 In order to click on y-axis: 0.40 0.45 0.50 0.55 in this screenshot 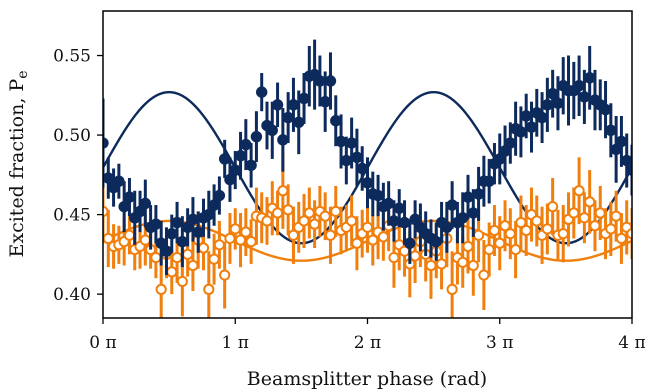, I will do `click(78, 176)`.